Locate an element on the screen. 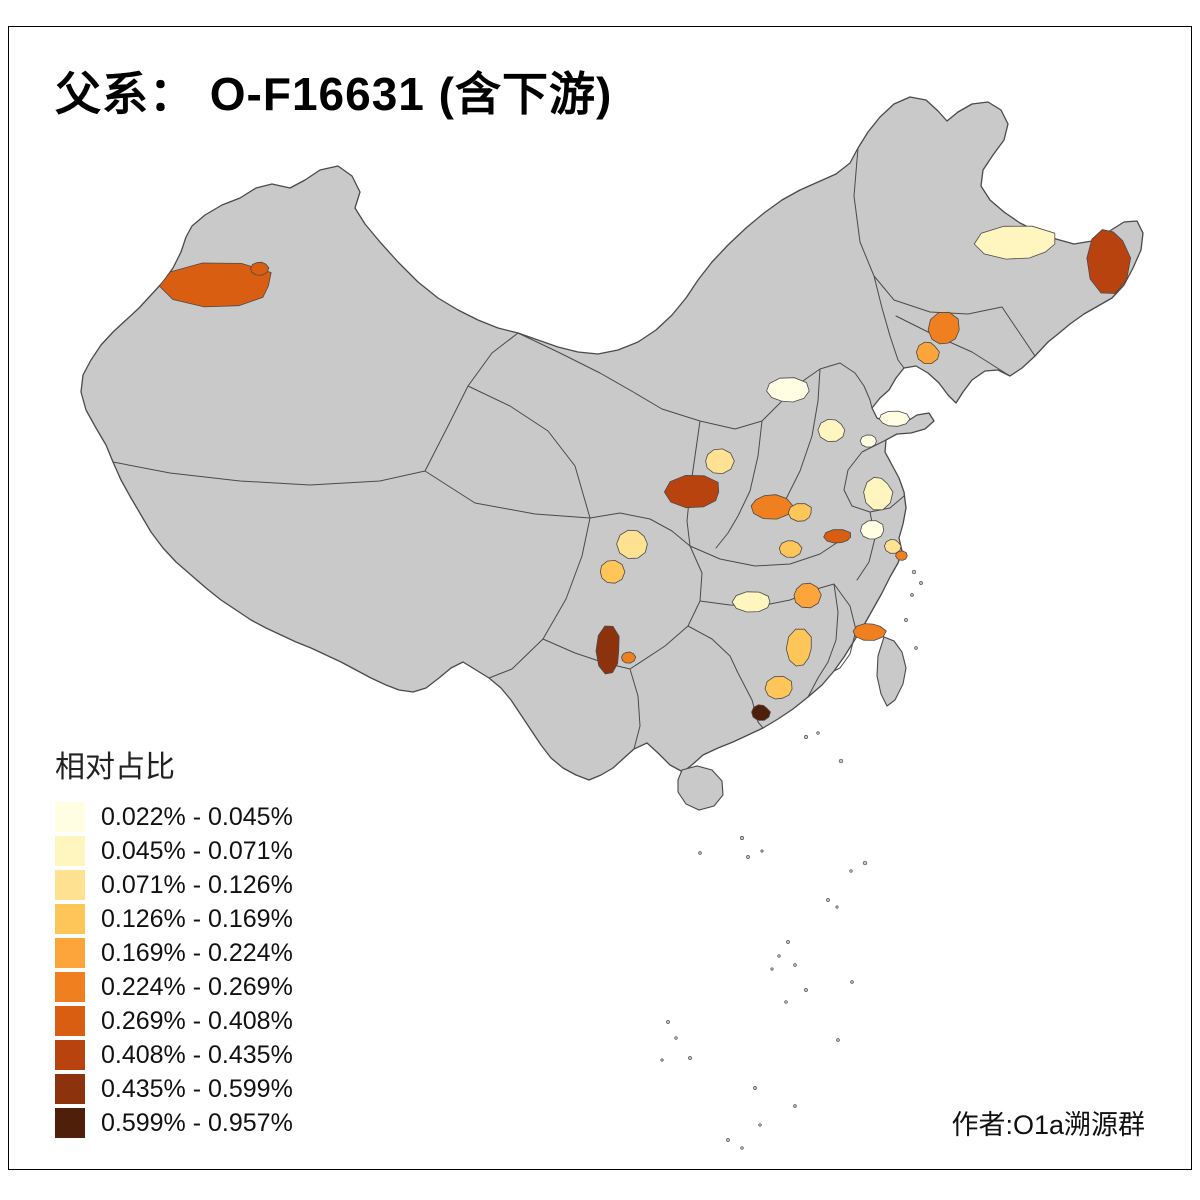 The height and width of the screenshot is (1200, 1200). legend-label: 0.435% - 0.599% is located at coordinates (197, 1088).